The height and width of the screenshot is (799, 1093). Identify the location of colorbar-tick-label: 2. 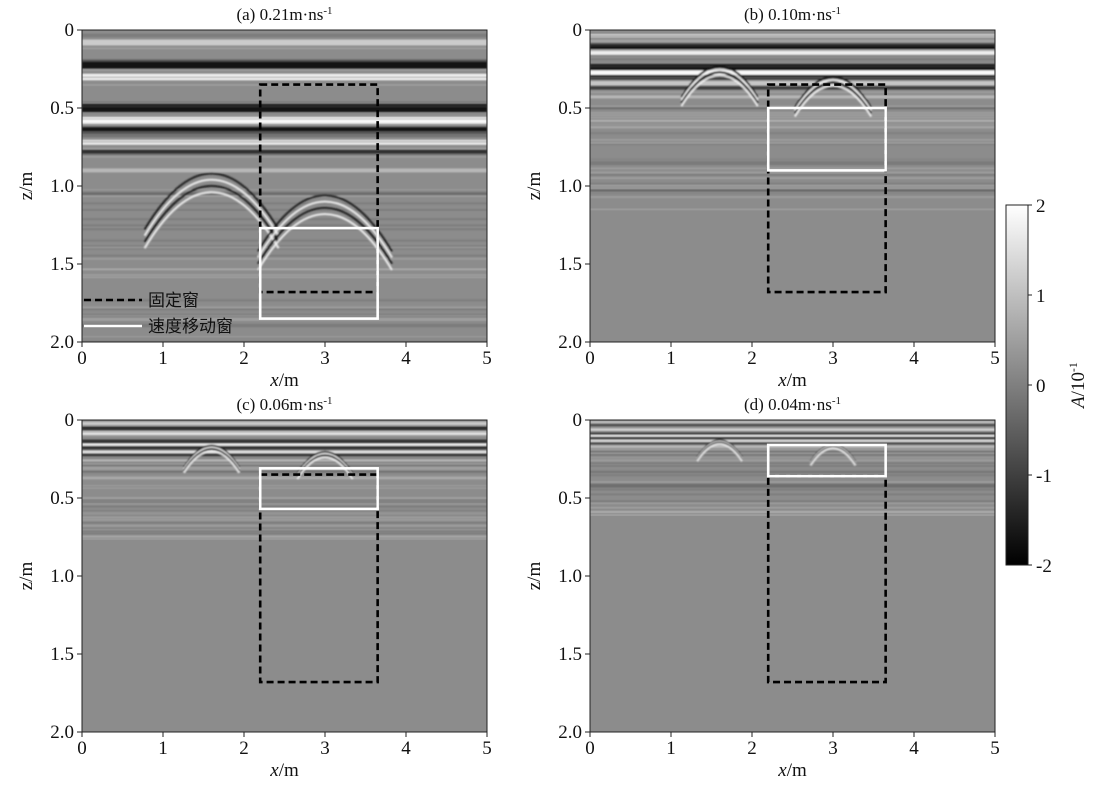
(1041, 206).